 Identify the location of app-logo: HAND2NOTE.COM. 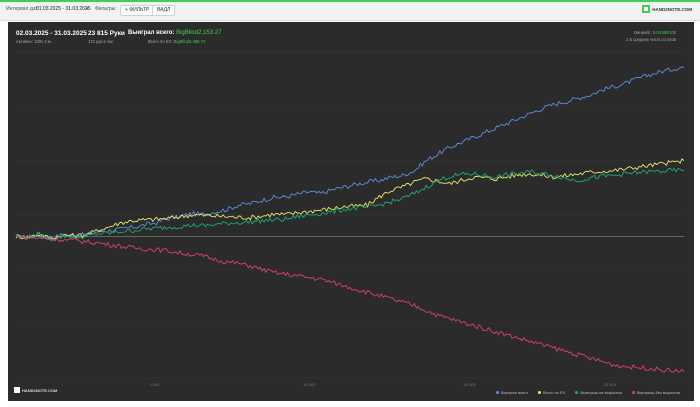
(667, 9).